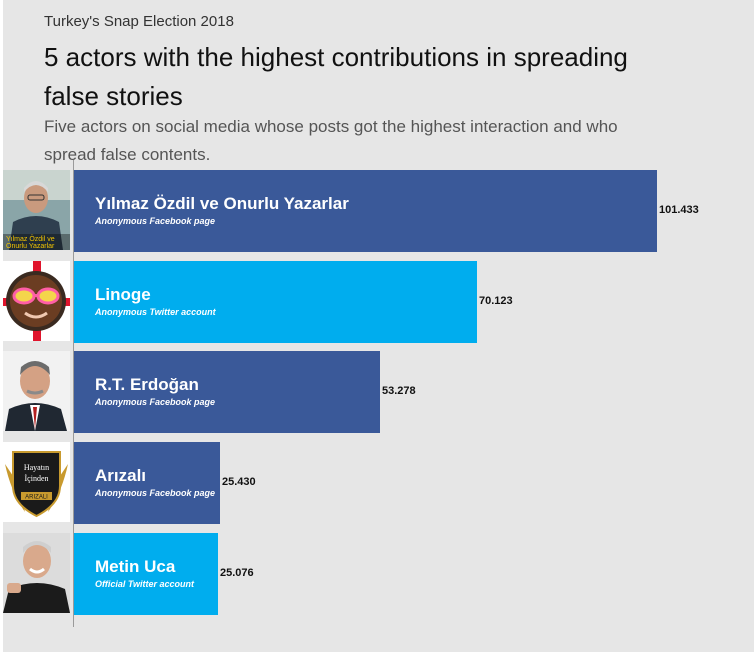 The height and width of the screenshot is (652, 754). Describe the element at coordinates (496, 301) in the screenshot. I see `bar-value-label: 70.123` at that location.